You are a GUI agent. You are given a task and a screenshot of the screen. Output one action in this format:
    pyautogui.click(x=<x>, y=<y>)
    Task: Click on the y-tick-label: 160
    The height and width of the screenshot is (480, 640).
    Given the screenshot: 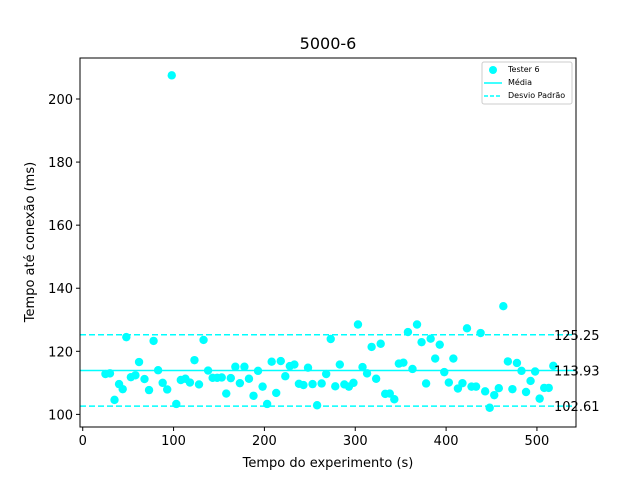 What is the action you would take?
    pyautogui.click(x=60, y=226)
    